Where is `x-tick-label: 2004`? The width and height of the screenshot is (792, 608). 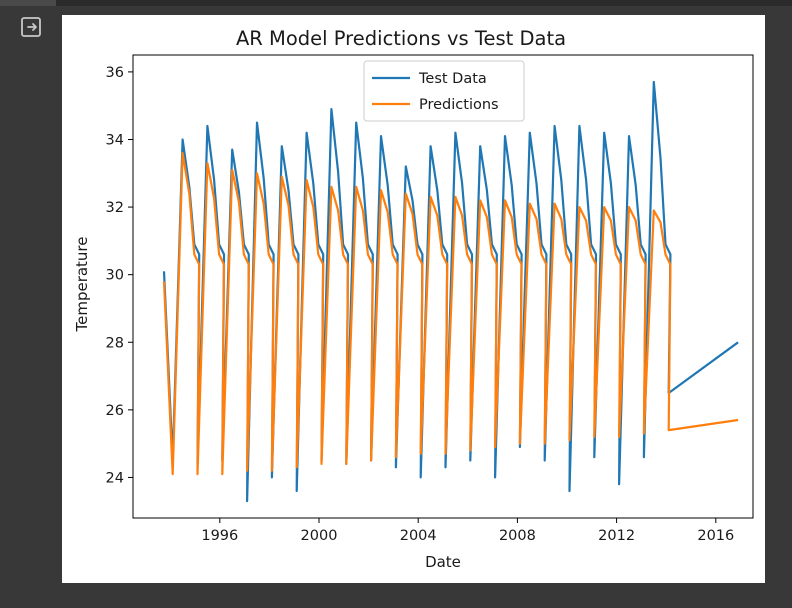
x-tick-label: 2004 is located at coordinates (418, 536).